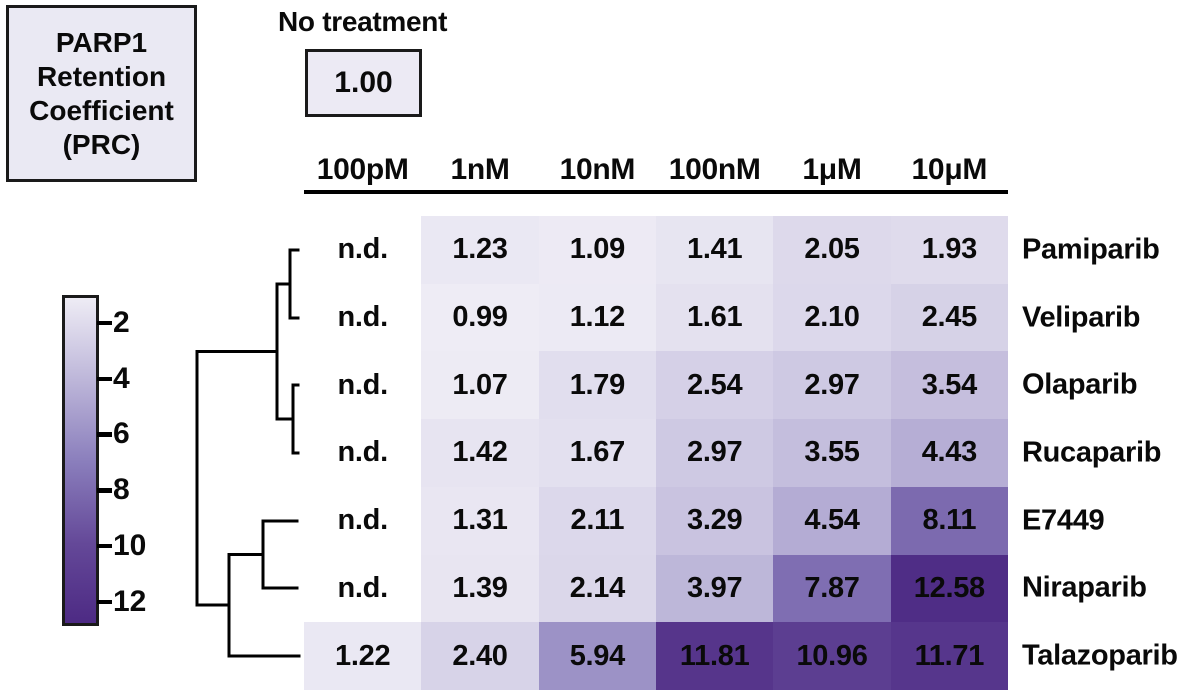  I want to click on heatmap-cell: 11.81, so click(715, 656).